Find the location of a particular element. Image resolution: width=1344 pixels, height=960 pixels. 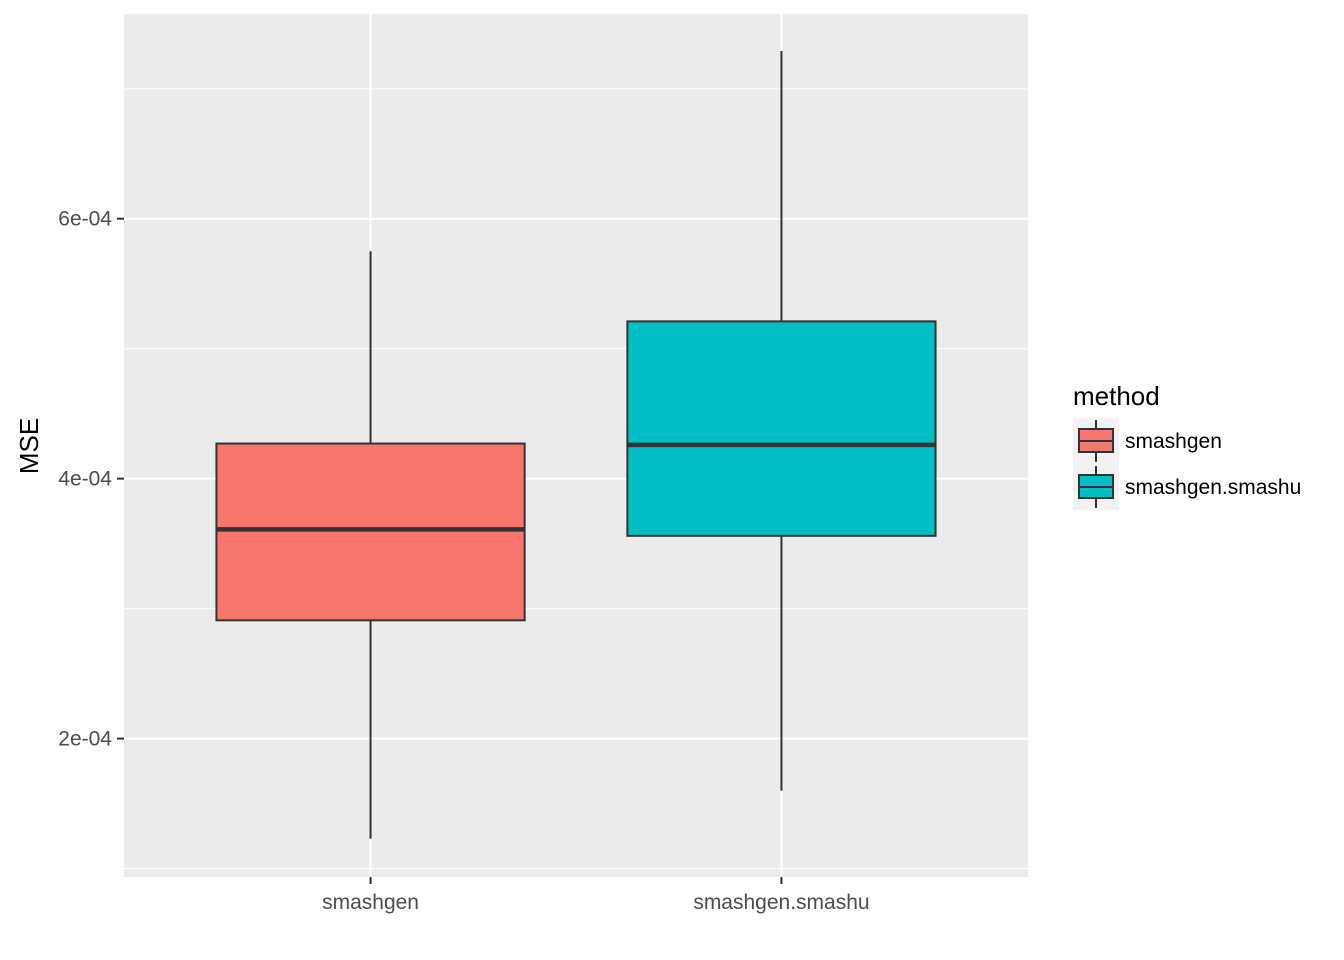

legend-item-smashgen: smashgen is located at coordinates (1147, 441).